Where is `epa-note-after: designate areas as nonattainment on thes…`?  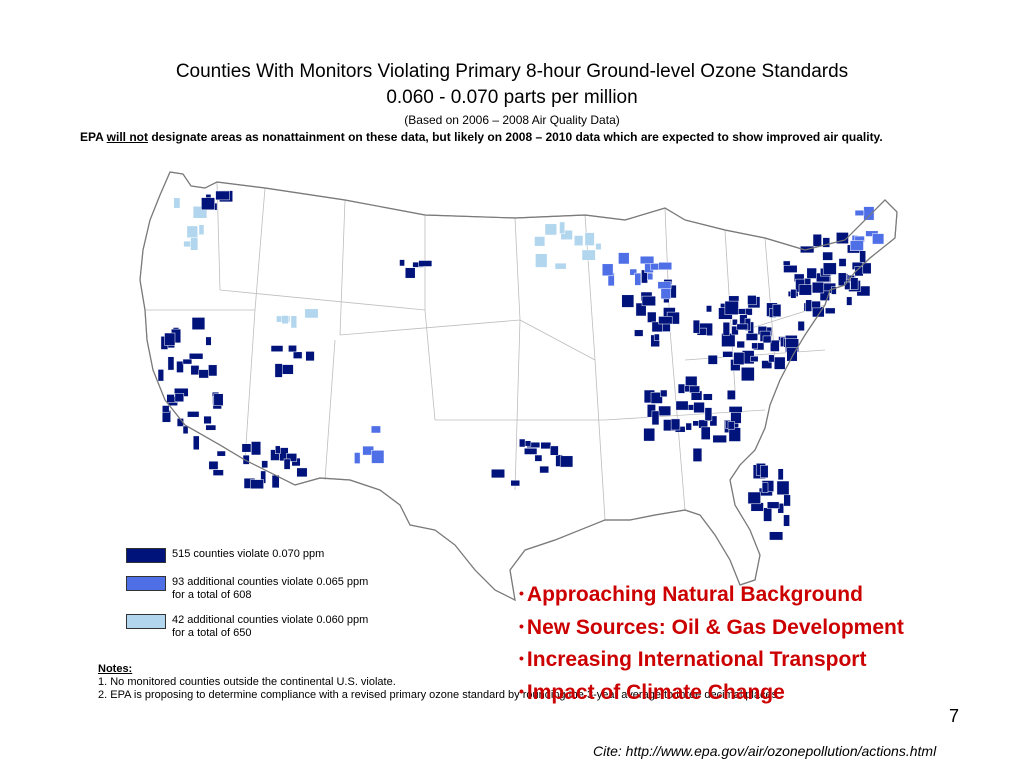
epa-note-after: designate areas as nonattainment on thes… is located at coordinates (515, 137).